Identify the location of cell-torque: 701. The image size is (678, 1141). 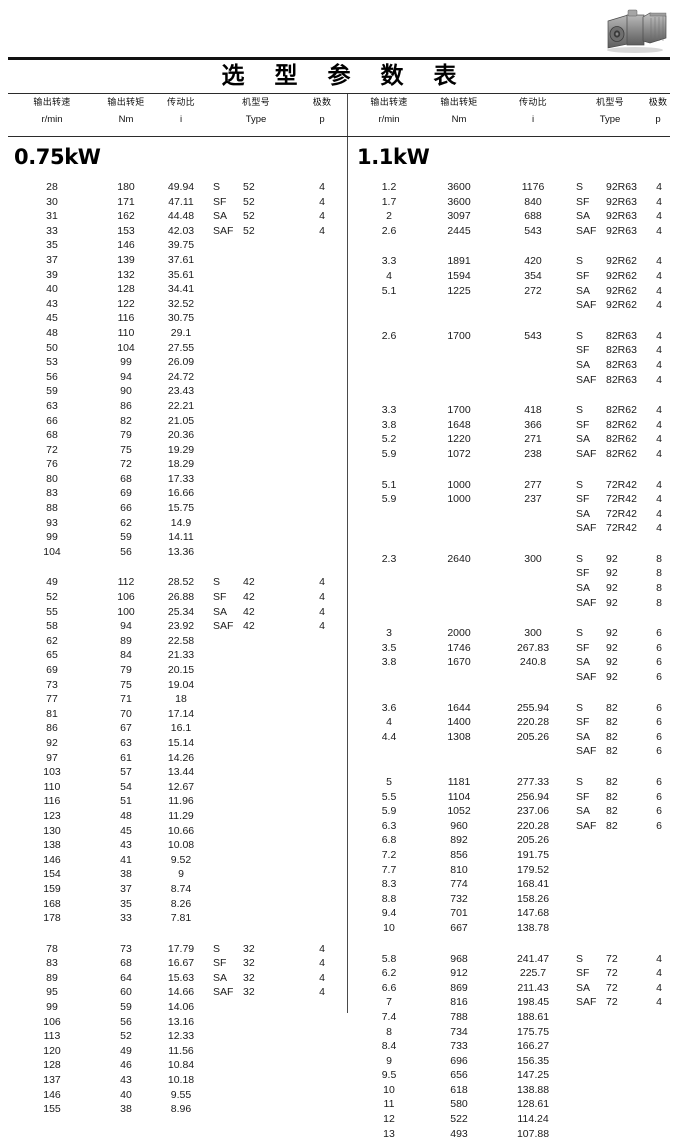
(459, 913).